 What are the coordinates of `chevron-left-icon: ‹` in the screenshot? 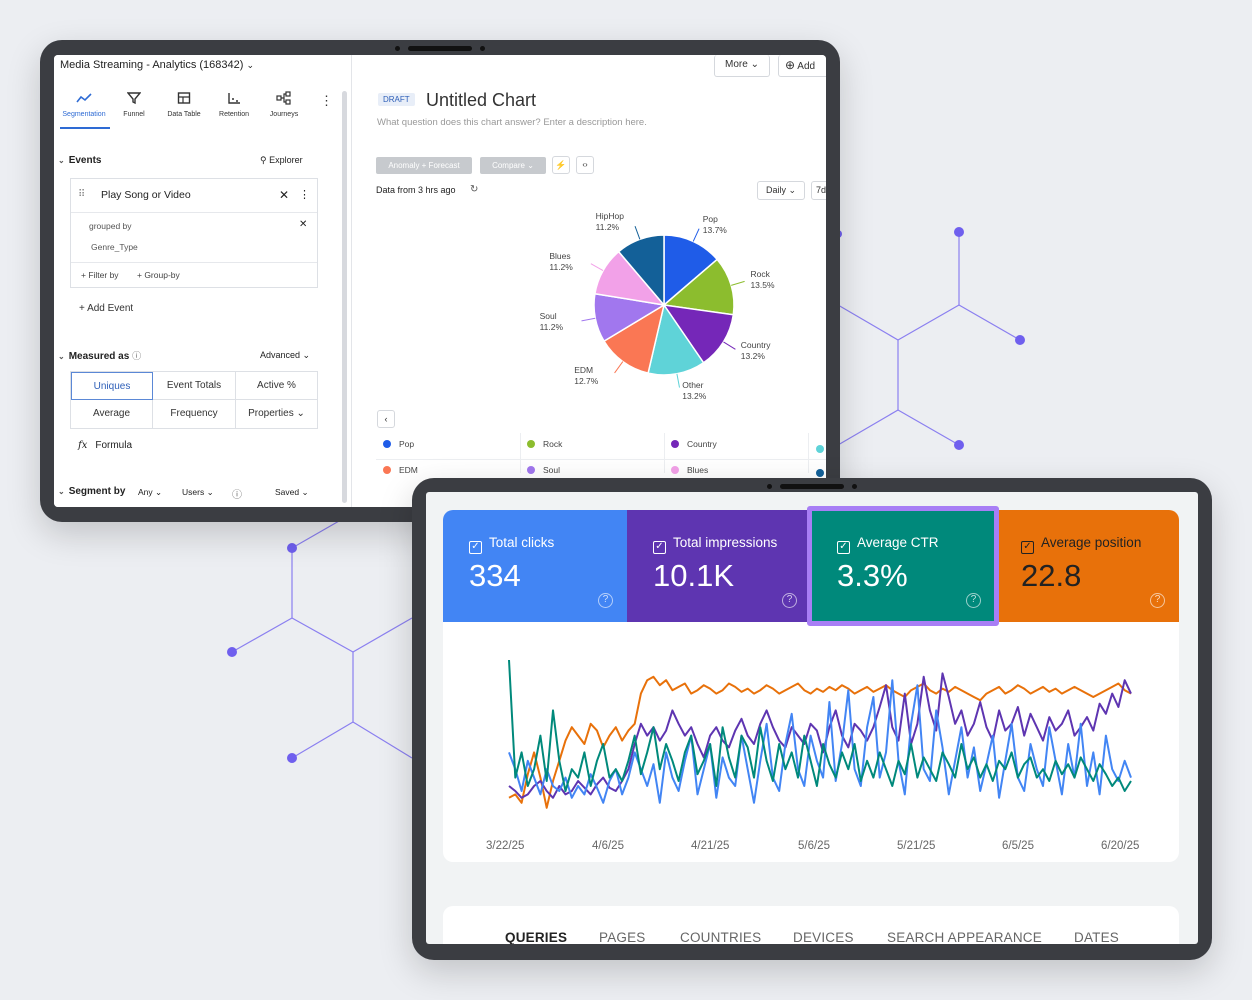 It's located at (386, 419).